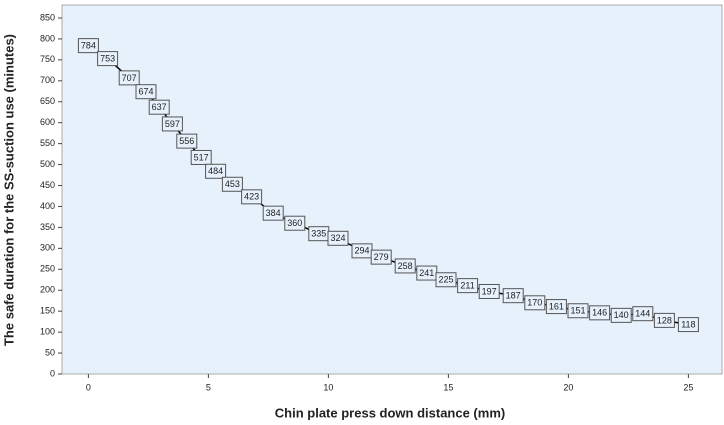 The width and height of the screenshot is (724, 425). What do you see at coordinates (47, 227) in the screenshot?
I see `y-tick-label: 350` at bounding box center [47, 227].